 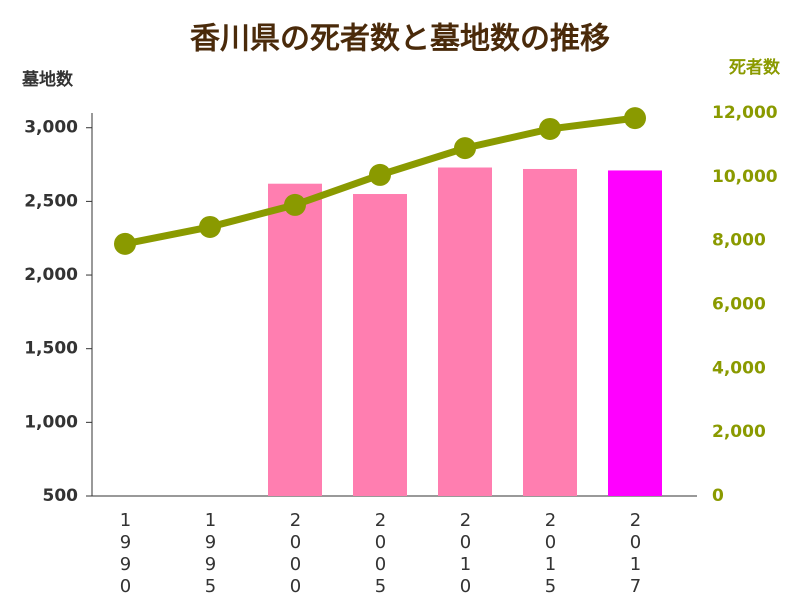 I want to click on y2-axis-label: 死者数, so click(x=755, y=67).